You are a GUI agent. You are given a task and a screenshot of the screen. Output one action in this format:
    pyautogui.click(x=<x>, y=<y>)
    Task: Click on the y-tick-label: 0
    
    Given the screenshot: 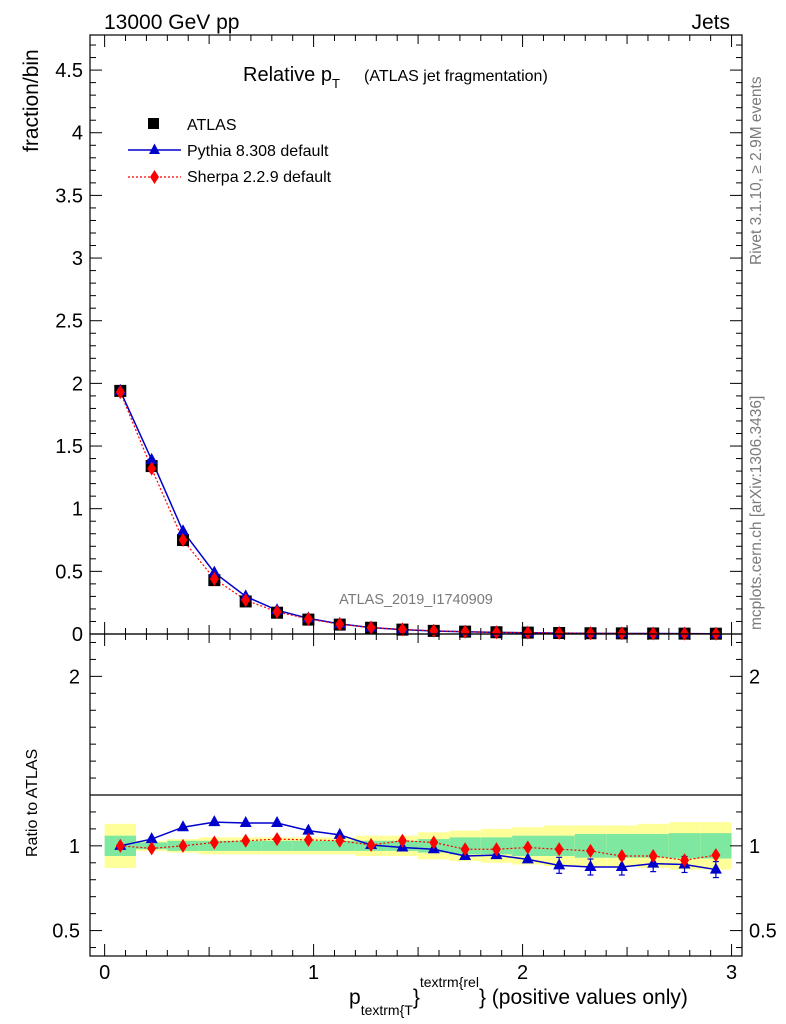 What is the action you would take?
    pyautogui.click(x=77, y=635)
    